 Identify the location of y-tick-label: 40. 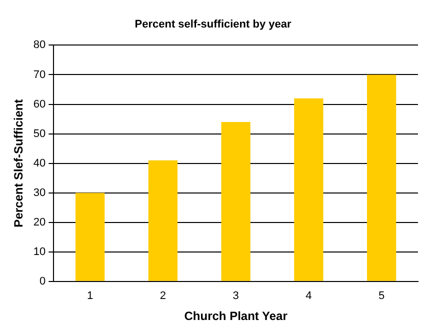
(39, 163).